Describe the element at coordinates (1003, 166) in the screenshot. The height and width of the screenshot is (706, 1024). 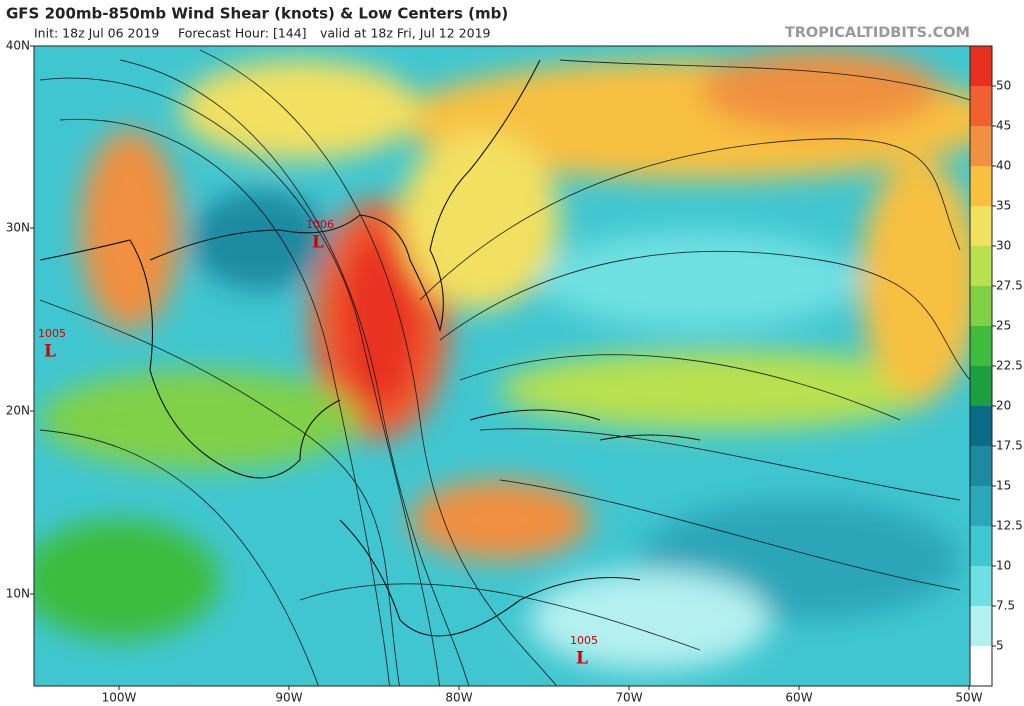
I see `colorbar-label: 40` at that location.